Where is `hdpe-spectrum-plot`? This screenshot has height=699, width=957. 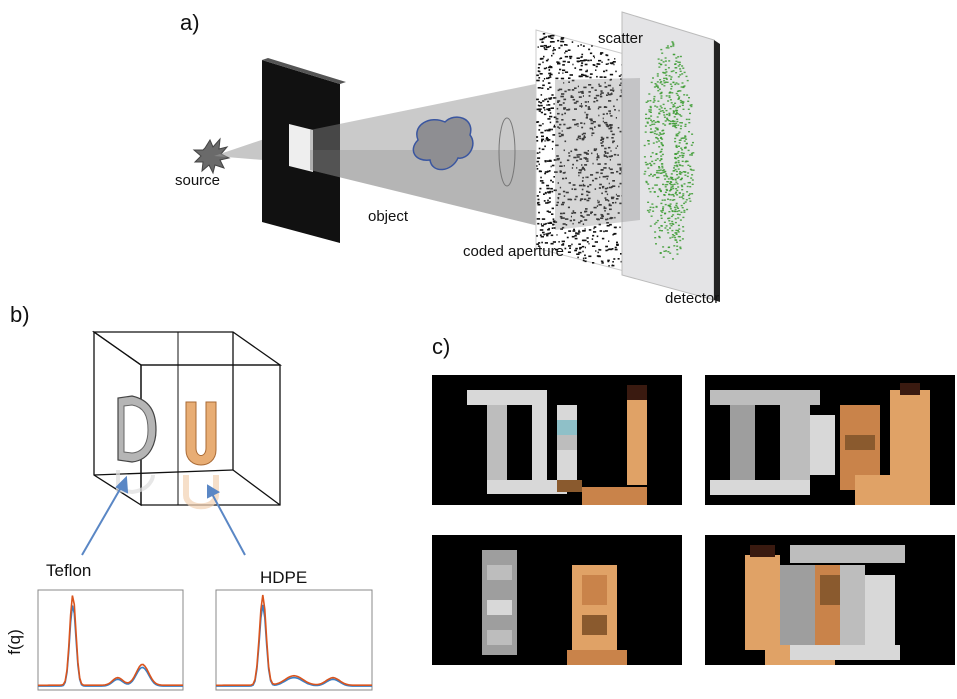
hdpe-spectrum-plot is located at coordinates (294, 640).